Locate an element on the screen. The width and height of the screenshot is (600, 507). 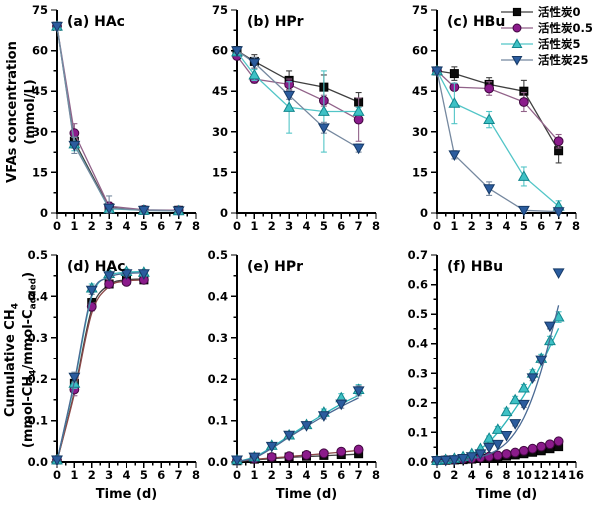
y-axis-ticks: 0 15 30 45 60 75 is located at coordinates (44, 111).